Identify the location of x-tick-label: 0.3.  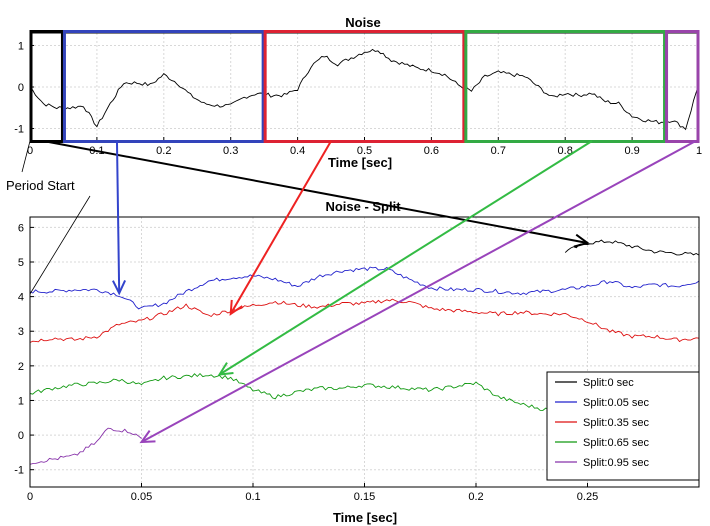
(230, 151).